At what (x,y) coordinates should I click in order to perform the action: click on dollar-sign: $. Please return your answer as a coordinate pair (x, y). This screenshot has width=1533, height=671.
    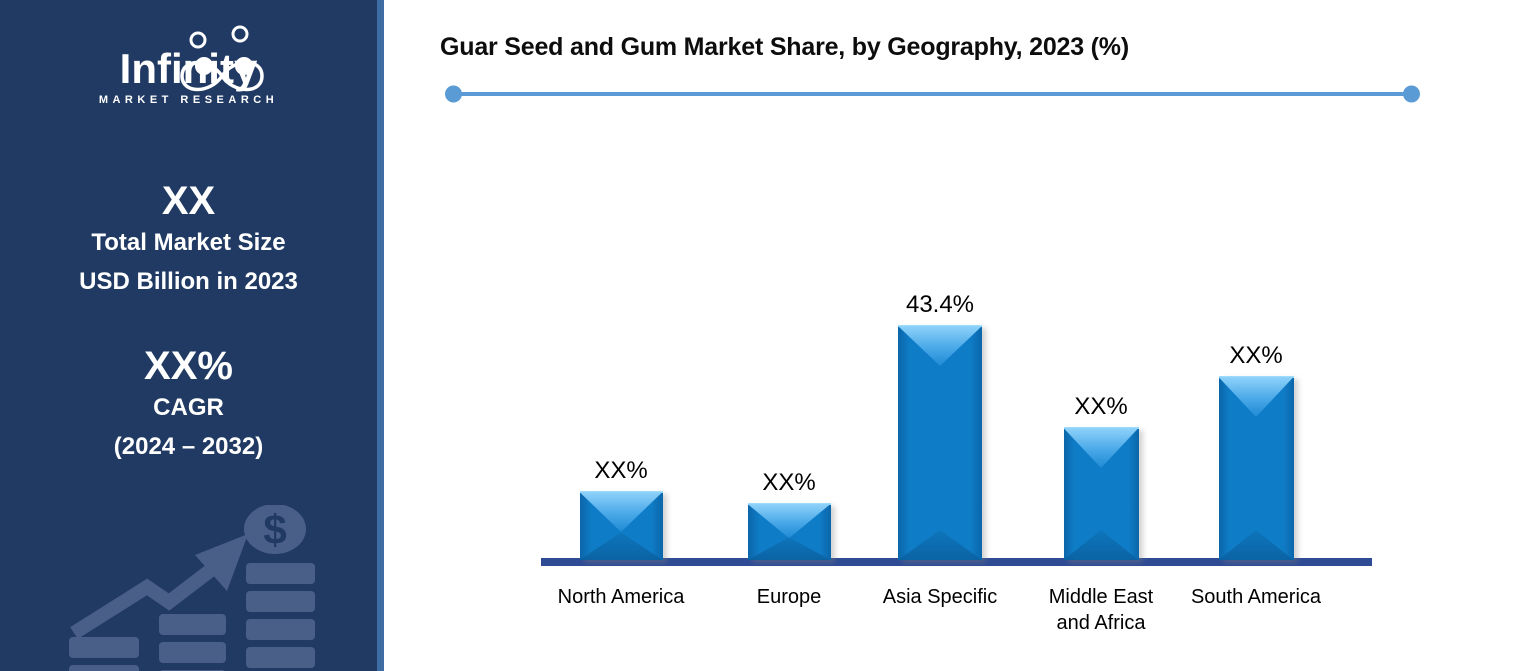
    Looking at the image, I should click on (274, 529).